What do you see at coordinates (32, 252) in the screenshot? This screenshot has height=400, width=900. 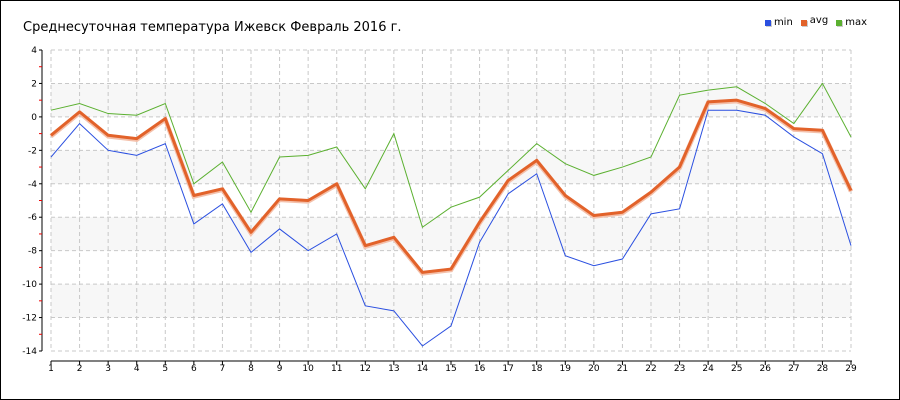 I see `y-tick-label: -8` at bounding box center [32, 252].